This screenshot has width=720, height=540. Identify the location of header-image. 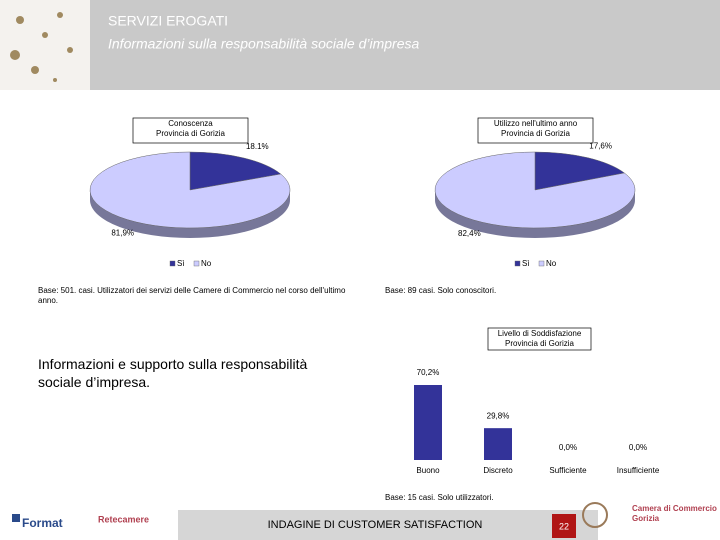
(45, 45).